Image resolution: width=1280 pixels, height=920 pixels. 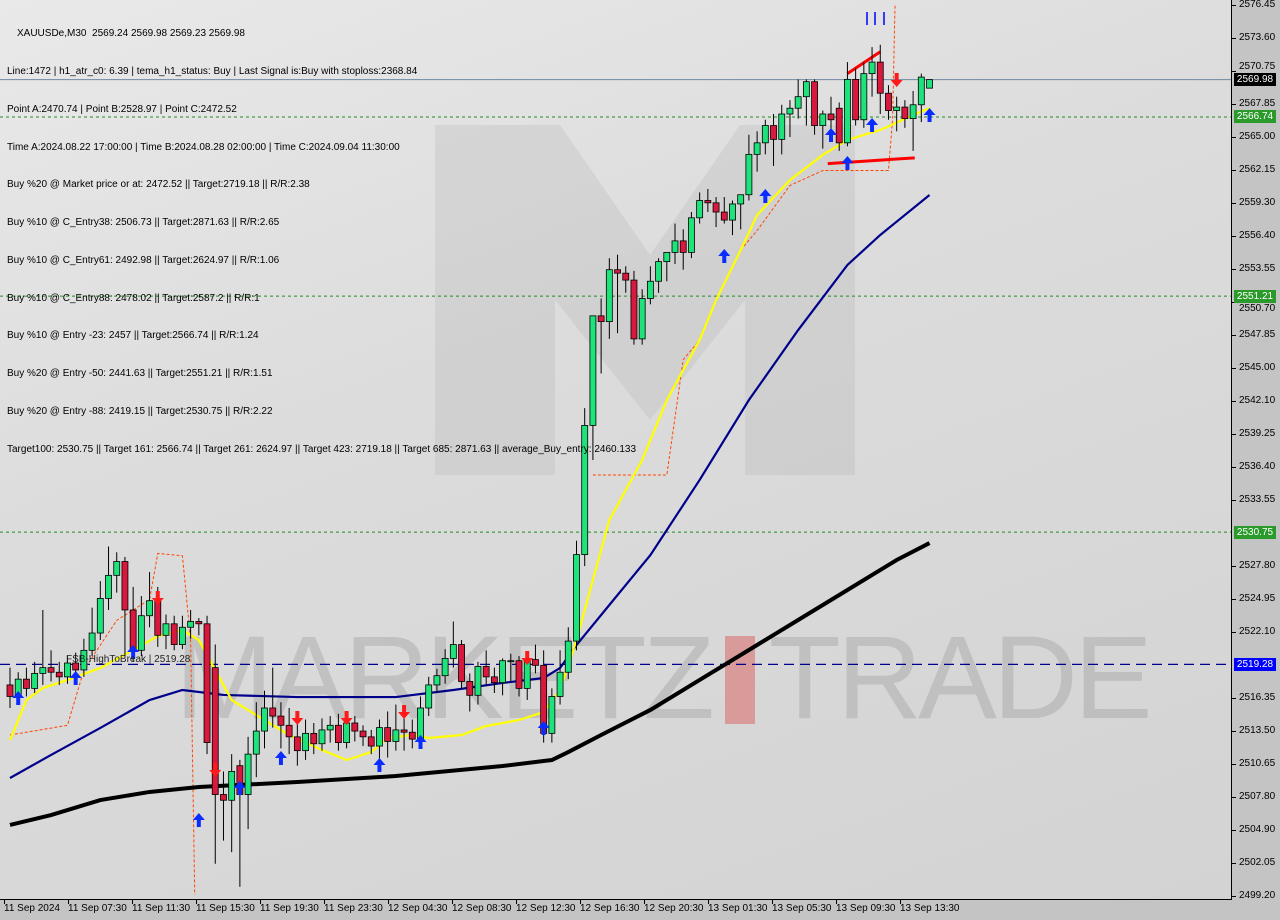 I want to click on x-tick-label: 12 Sep 08:30, so click(x=482, y=908).